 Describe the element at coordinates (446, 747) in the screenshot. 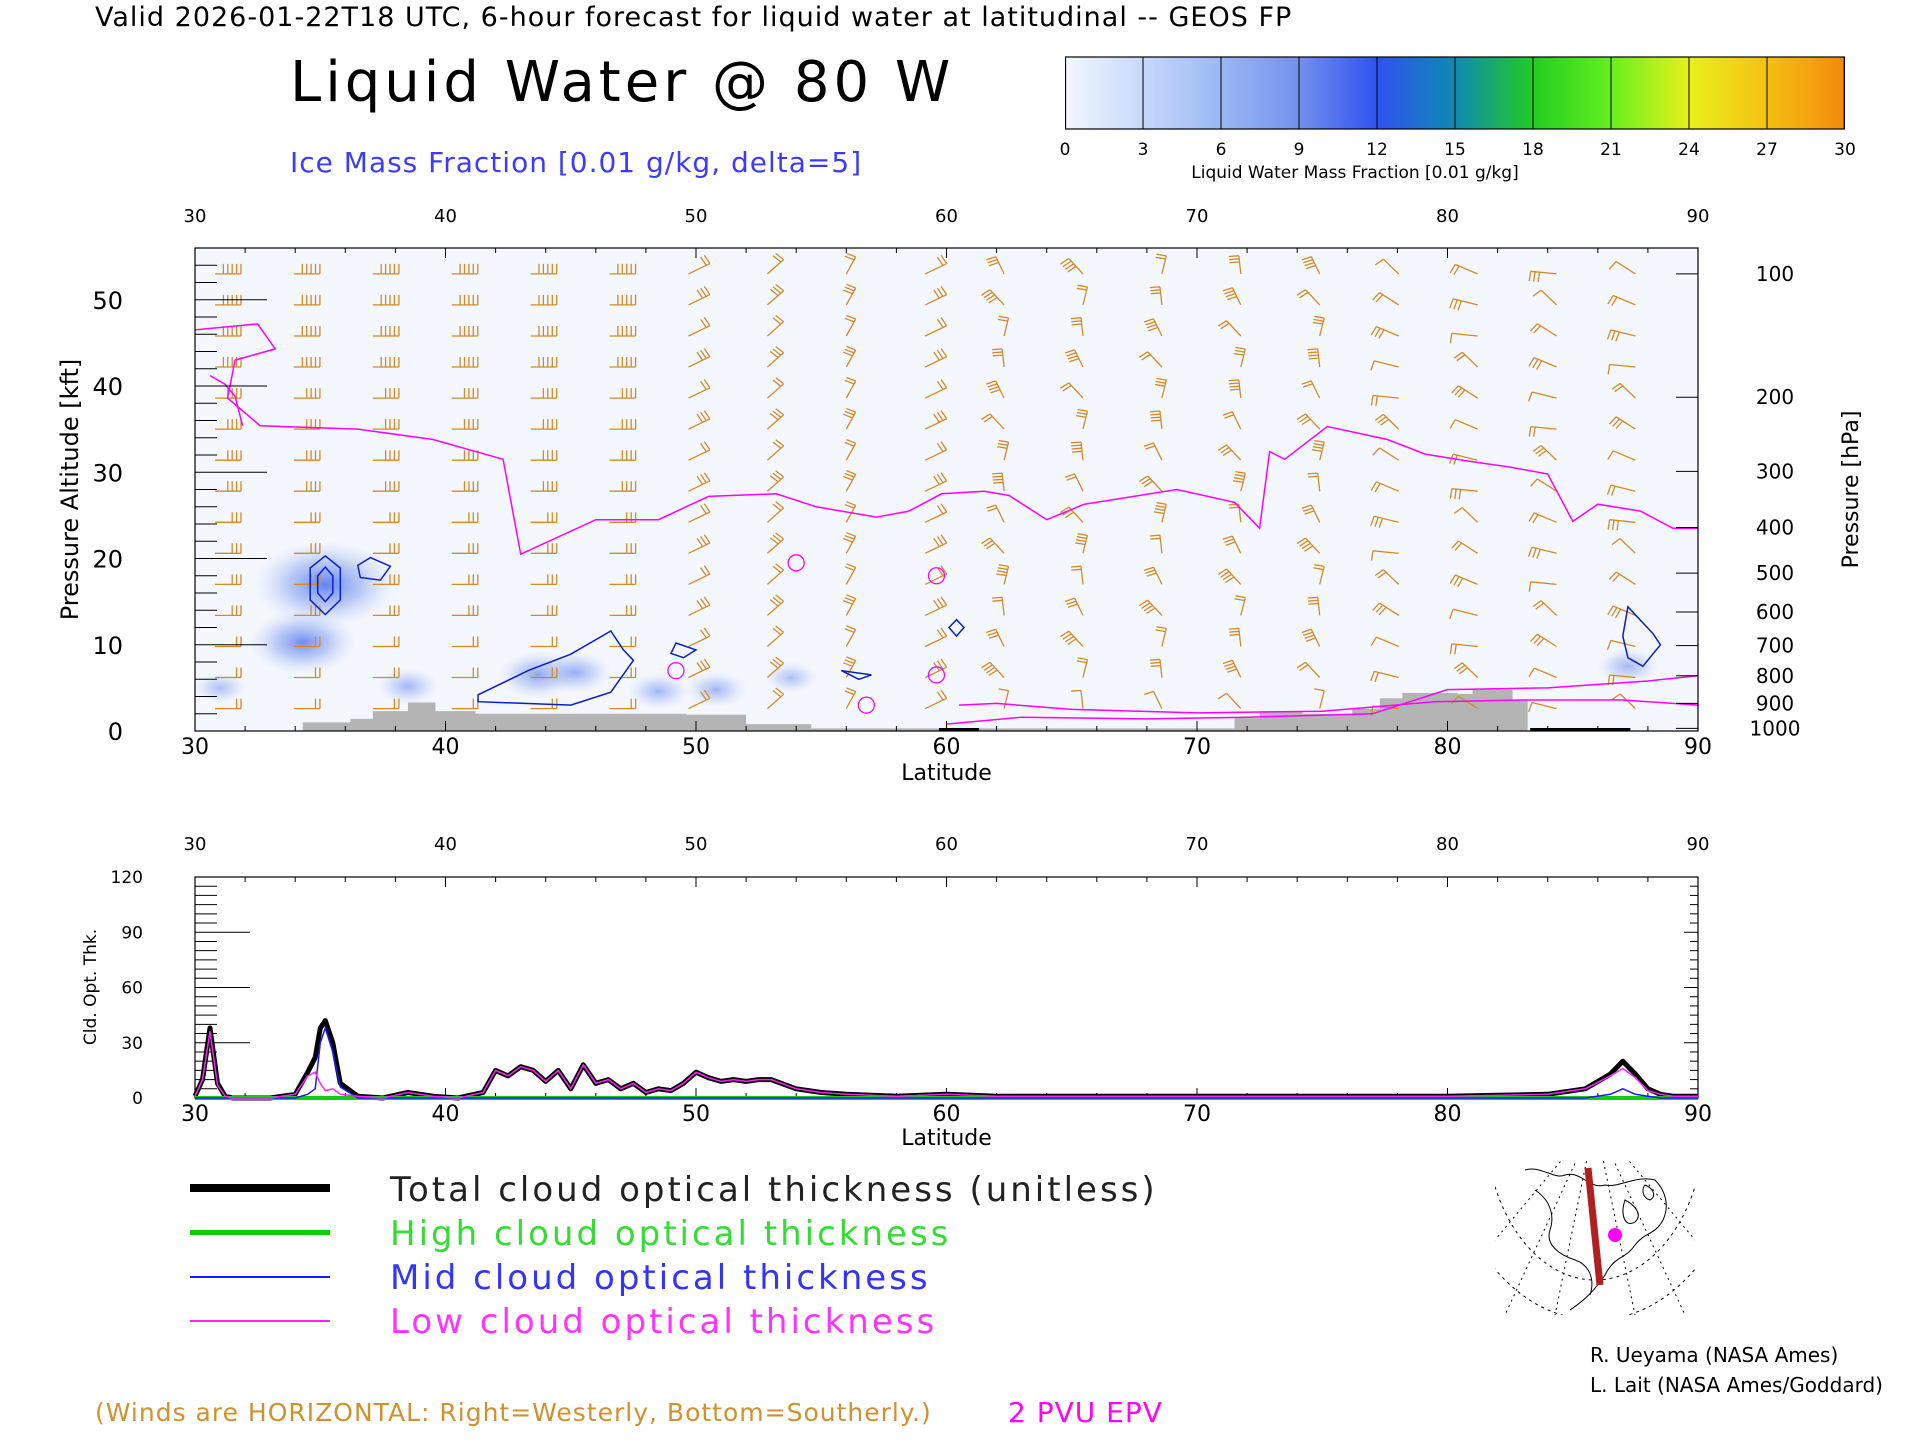

I see `latitude-tick-label: 40` at that location.